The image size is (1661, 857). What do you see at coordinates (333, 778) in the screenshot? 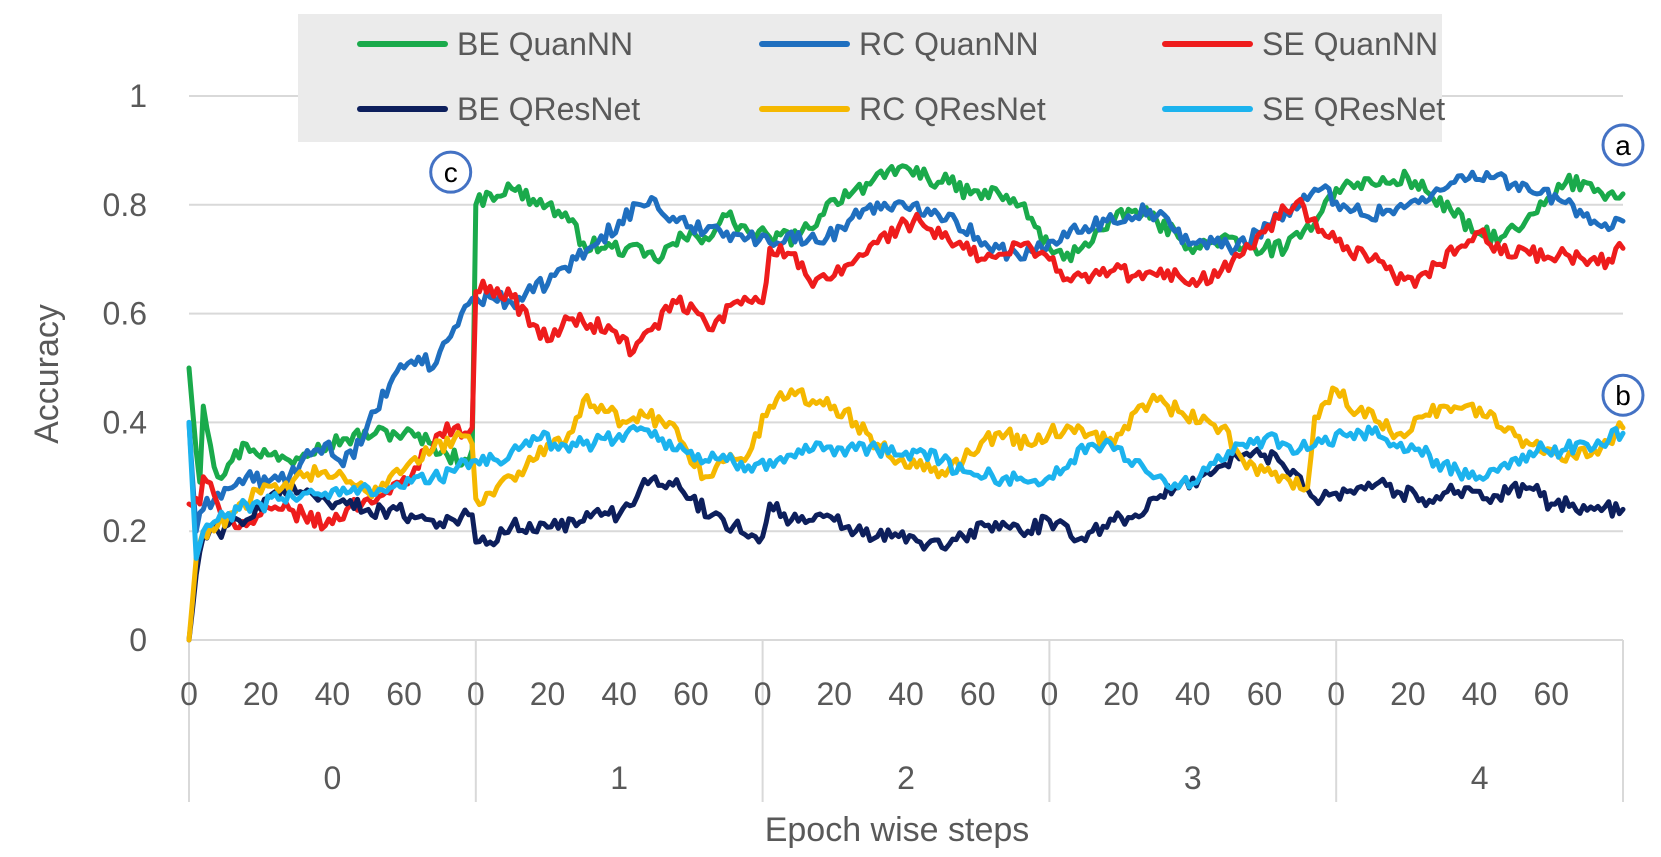
I see `x-epoch-label: 0` at bounding box center [333, 778].